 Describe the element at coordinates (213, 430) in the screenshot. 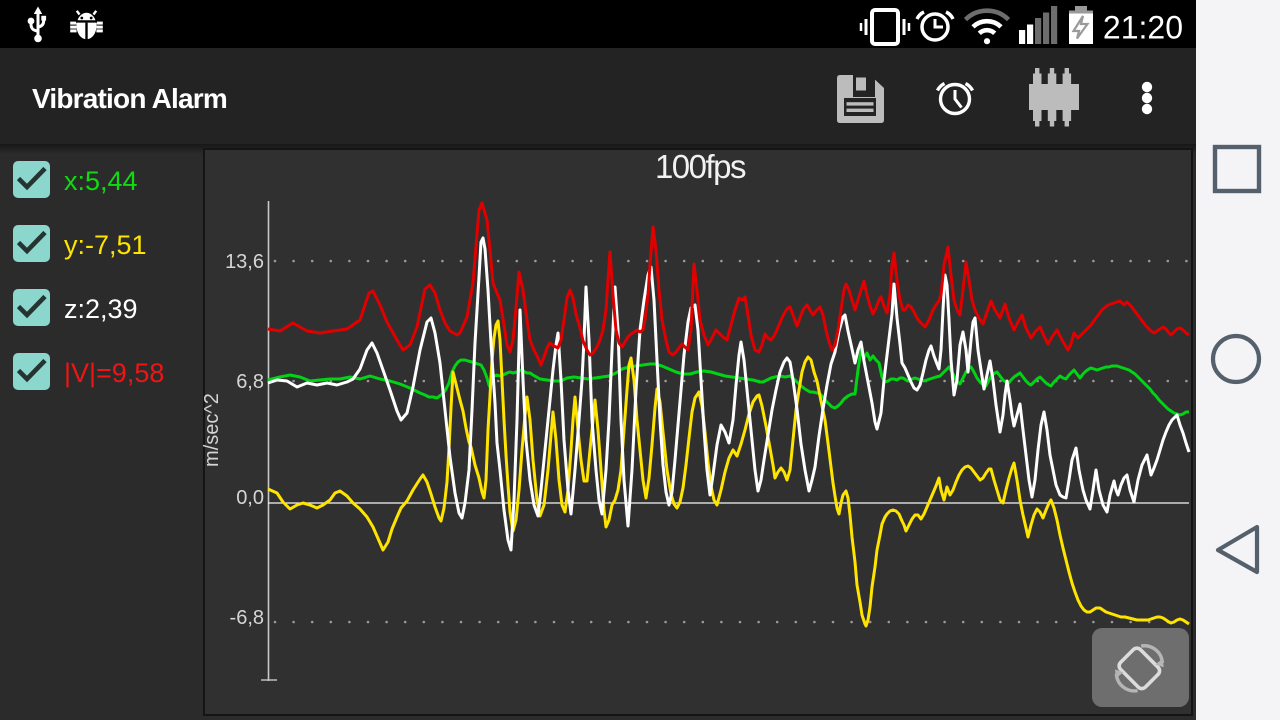

I see `svg-text: m/sec^2` at that location.